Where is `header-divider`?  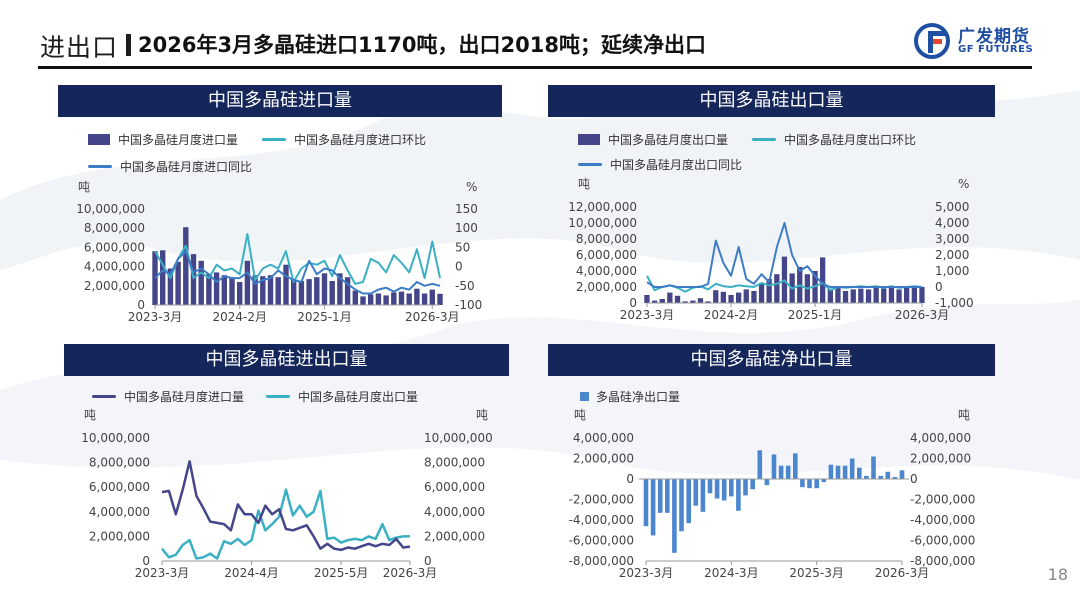
header-divider is located at coordinates (128, 45).